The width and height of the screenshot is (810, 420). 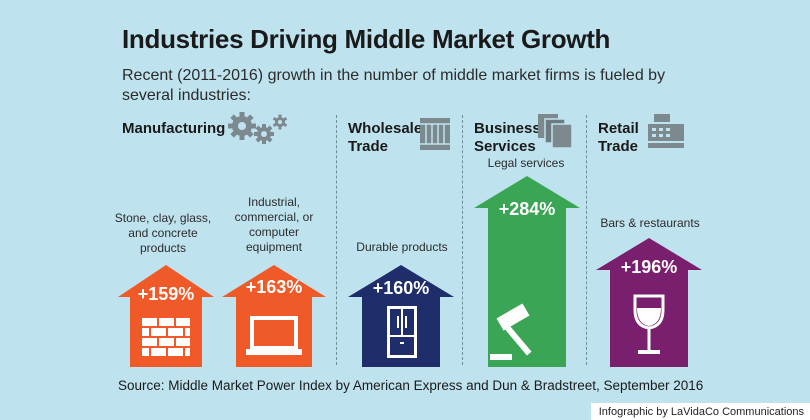 What do you see at coordinates (166, 337) in the screenshot?
I see `brick-wall-icon` at bounding box center [166, 337].